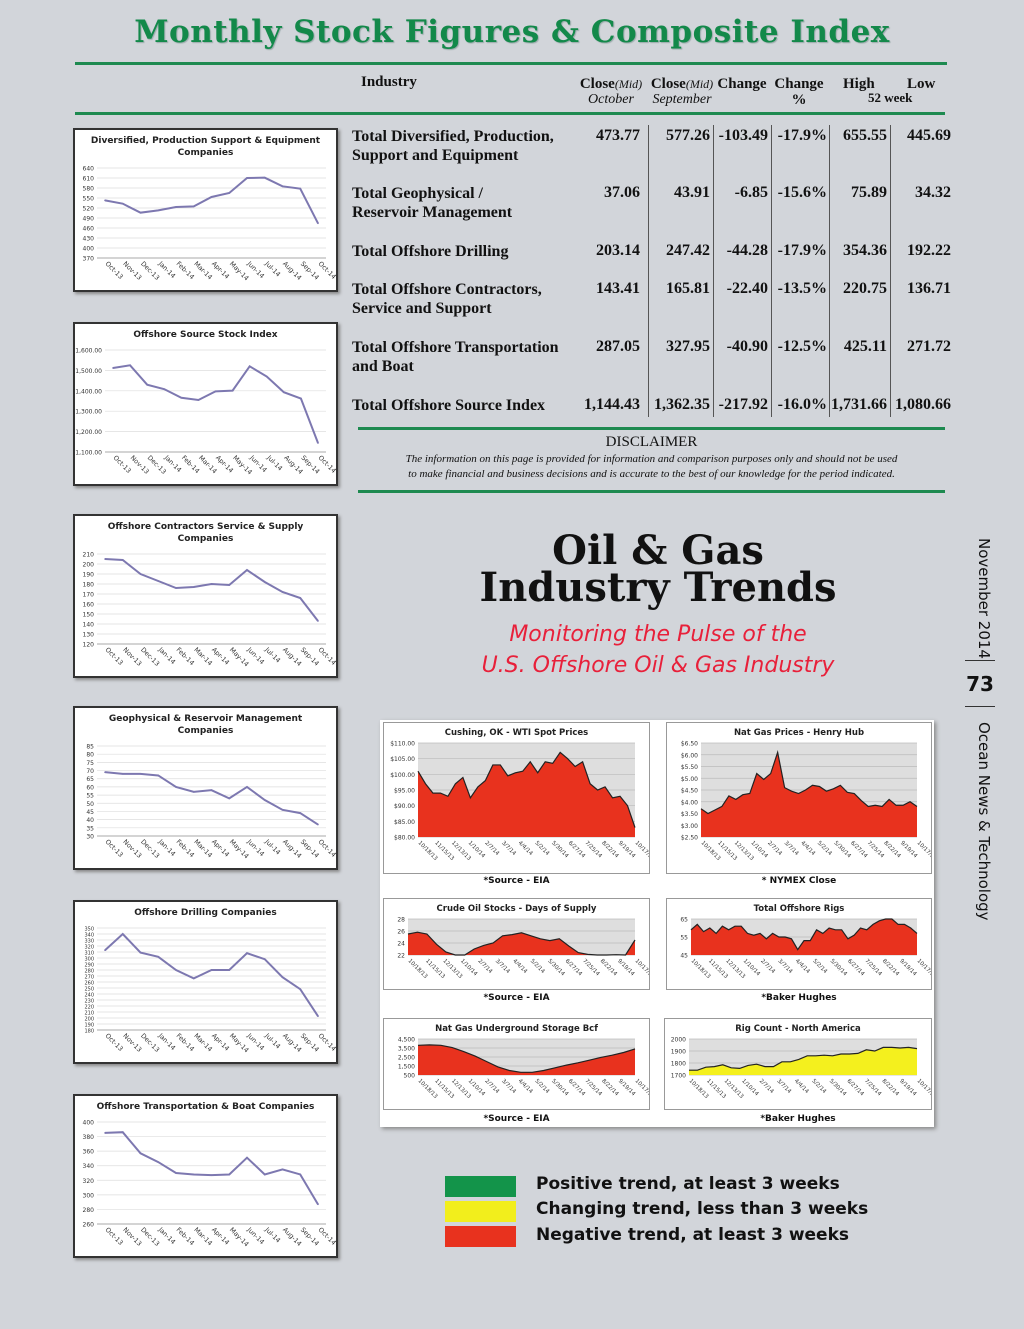  Describe the element at coordinates (689, 755) in the screenshot. I see `y-tick-label: $6.00` at that location.